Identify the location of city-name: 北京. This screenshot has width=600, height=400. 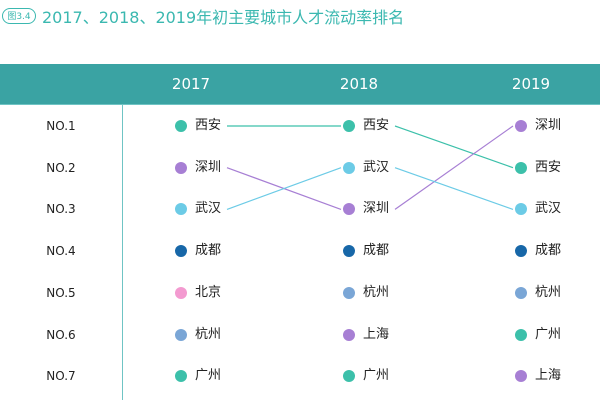
(208, 292).